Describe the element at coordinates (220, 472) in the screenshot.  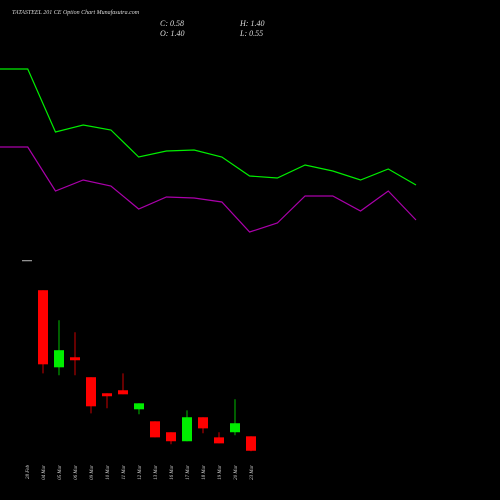
I see `x-tick-label: 19 Mar` at that location.